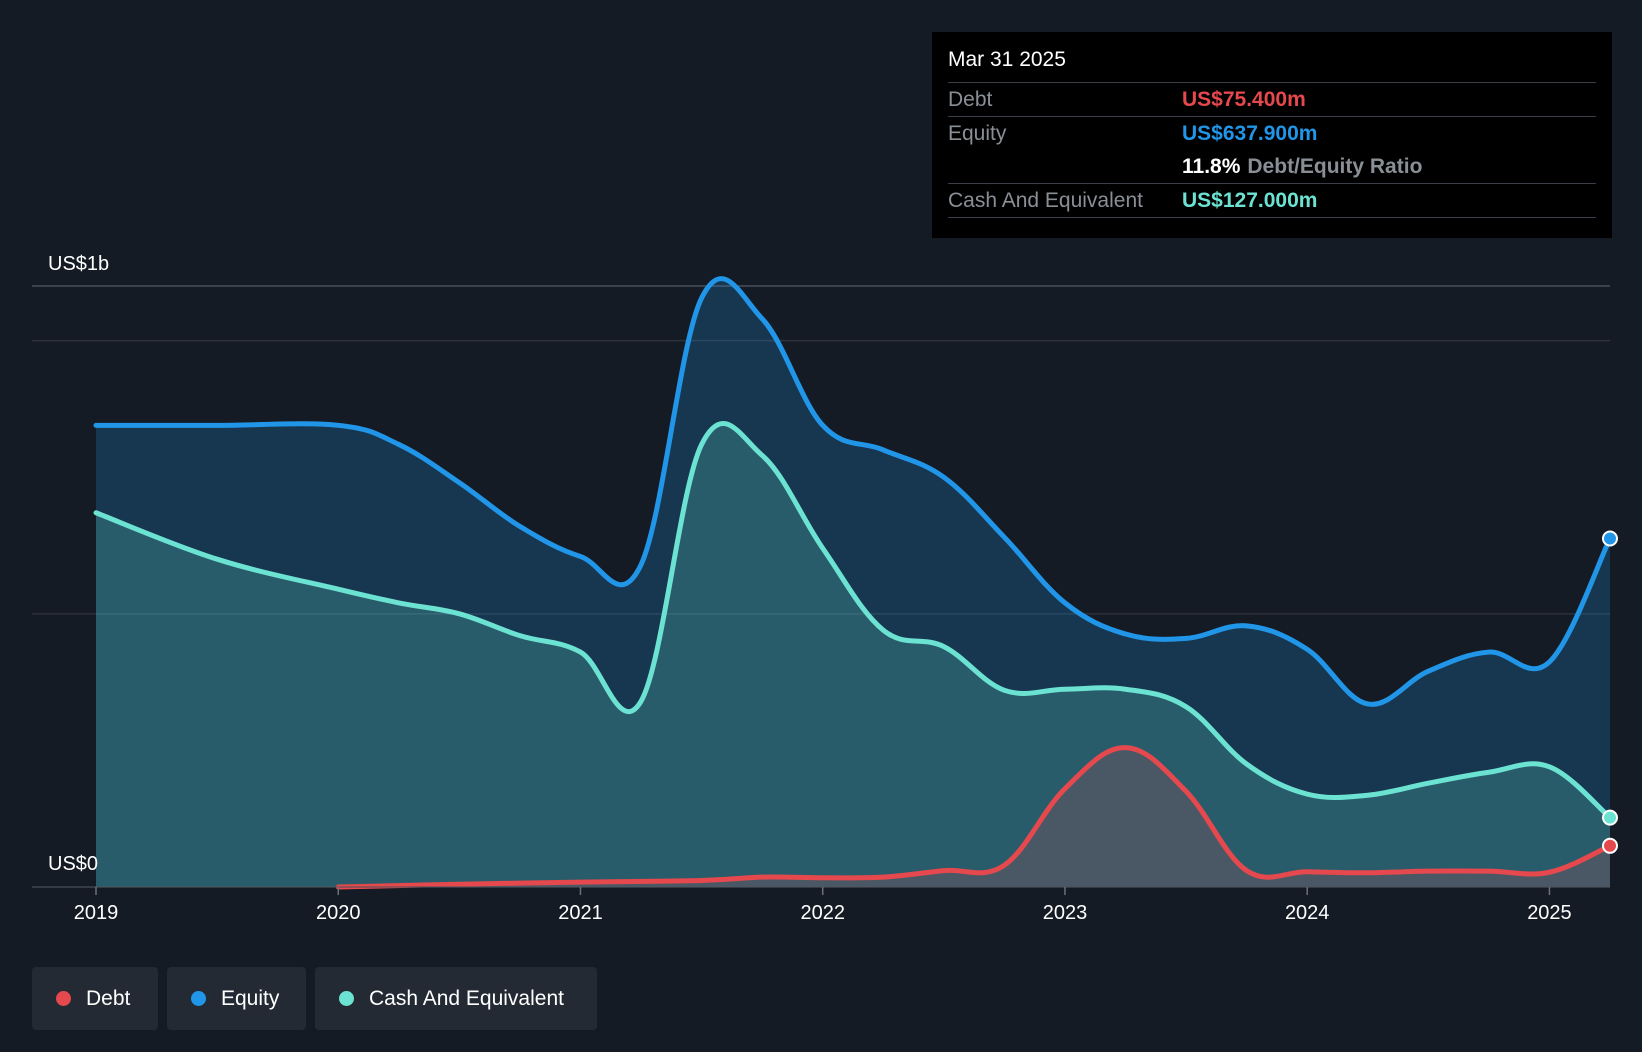 Image resolution: width=1642 pixels, height=1052 pixels. I want to click on legend-cash-label: Cash And Equivalent, so click(466, 998).